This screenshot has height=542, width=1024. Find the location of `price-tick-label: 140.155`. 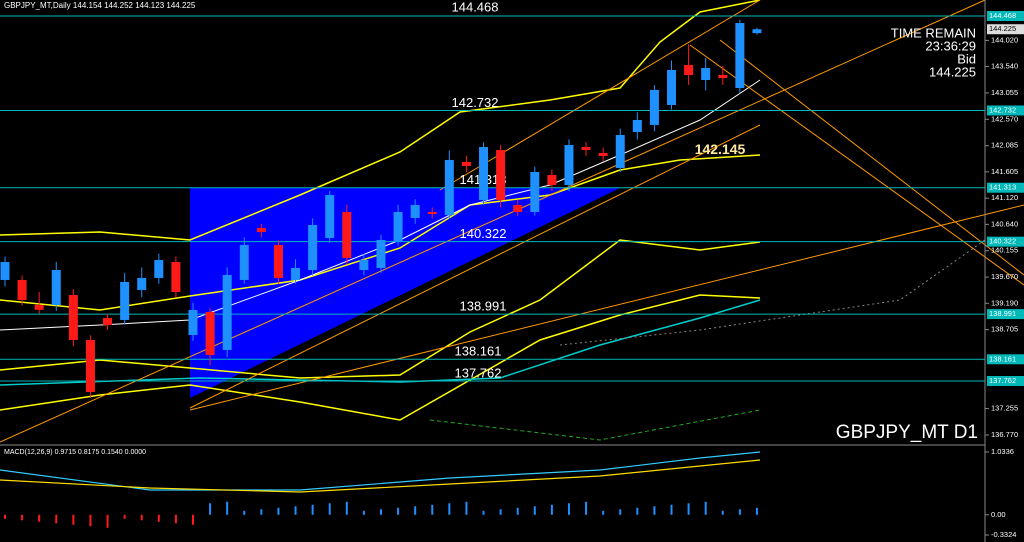

price-tick-label: 140.155 is located at coordinates (1004, 250).